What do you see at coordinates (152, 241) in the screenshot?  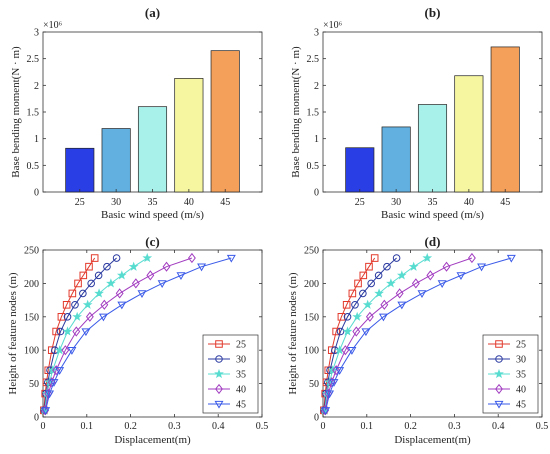 I see `panel-c-title: (c)` at bounding box center [152, 241].